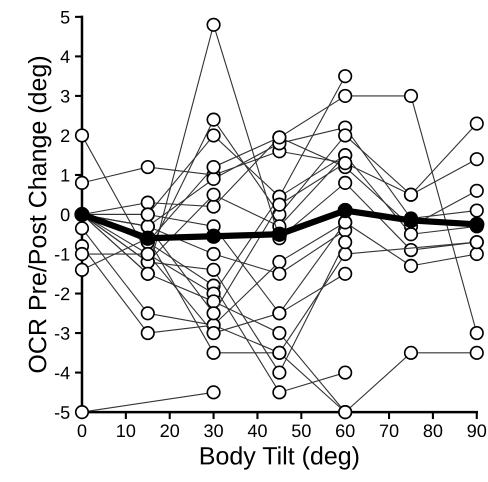 The width and height of the screenshot is (488, 482). What do you see at coordinates (345, 431) in the screenshot?
I see `x-tick-label: 60` at bounding box center [345, 431].